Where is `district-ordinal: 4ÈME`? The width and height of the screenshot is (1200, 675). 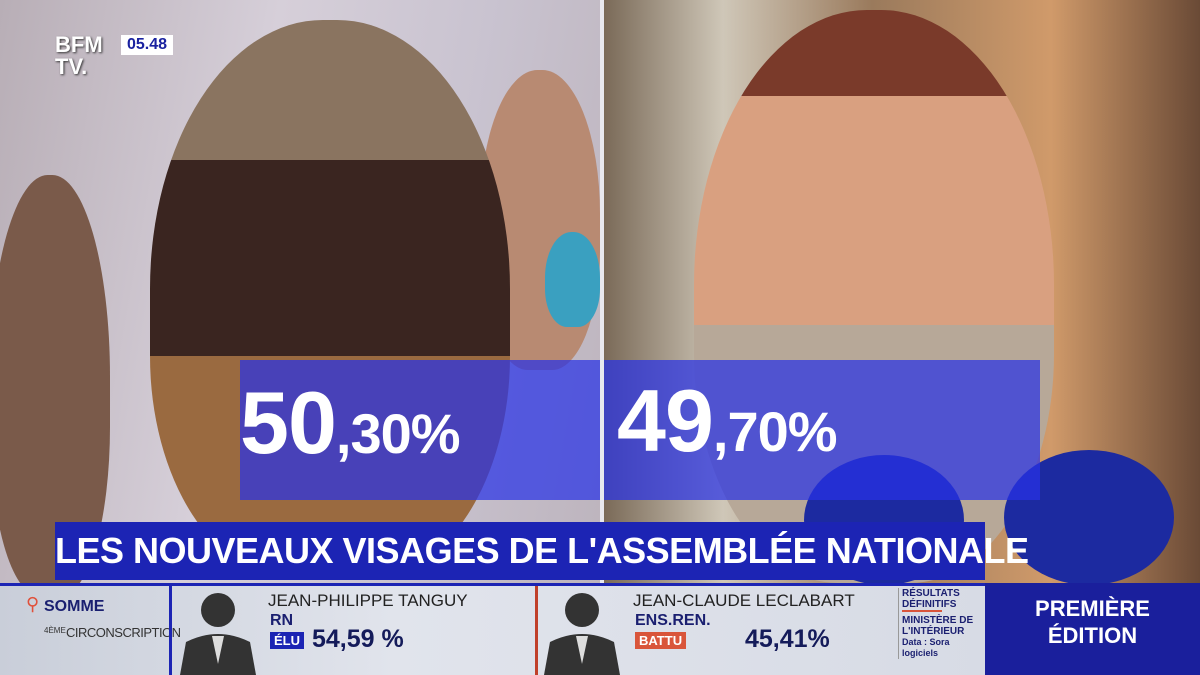 district-ordinal: 4ÈME is located at coordinates (55, 630).